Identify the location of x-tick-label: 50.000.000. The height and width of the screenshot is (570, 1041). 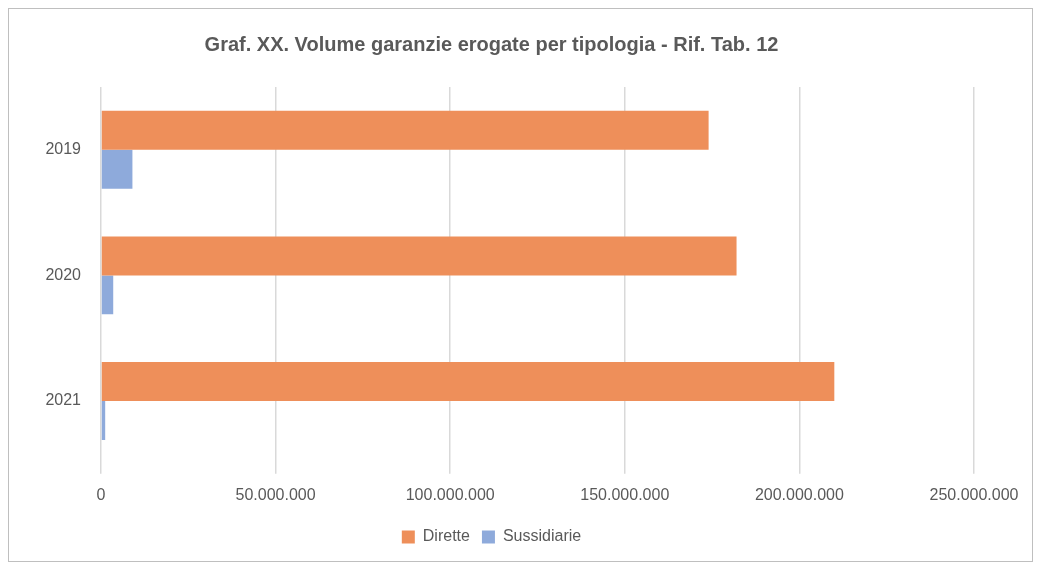
(275, 494).